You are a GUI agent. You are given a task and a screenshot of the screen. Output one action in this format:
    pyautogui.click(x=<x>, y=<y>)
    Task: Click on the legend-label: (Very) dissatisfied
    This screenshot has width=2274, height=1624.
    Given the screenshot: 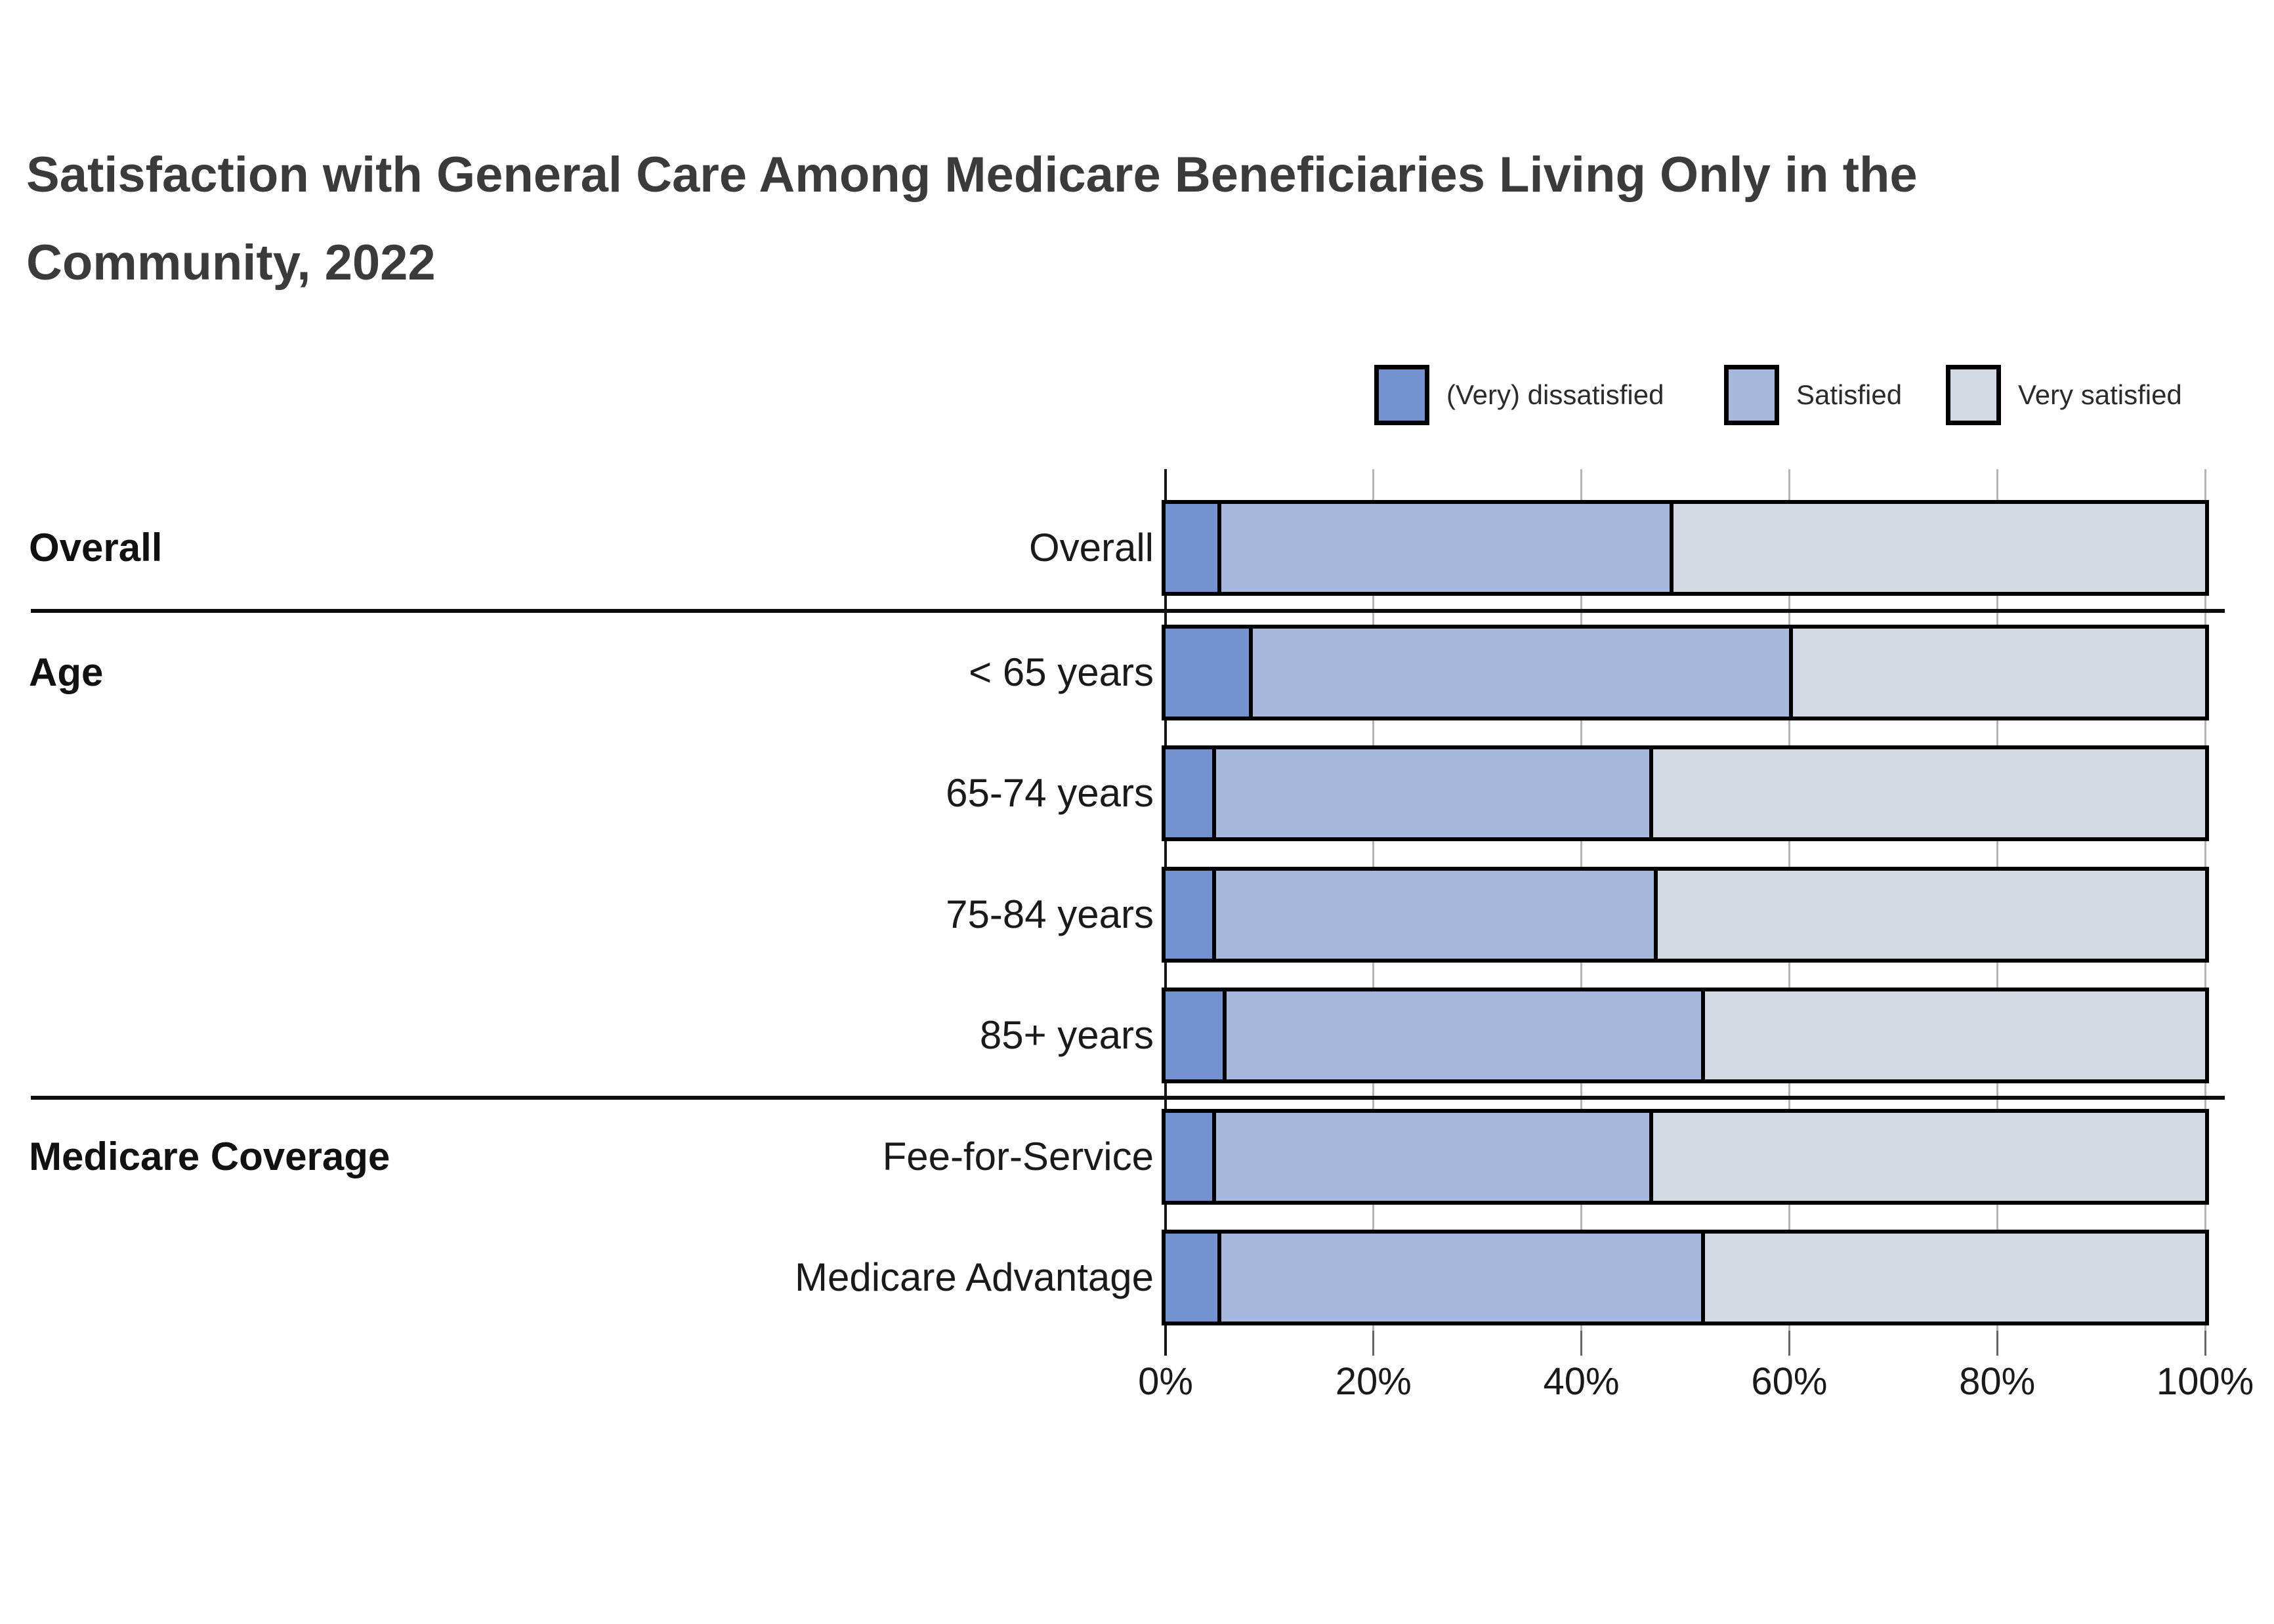 What is the action you would take?
    pyautogui.click(x=1555, y=394)
    